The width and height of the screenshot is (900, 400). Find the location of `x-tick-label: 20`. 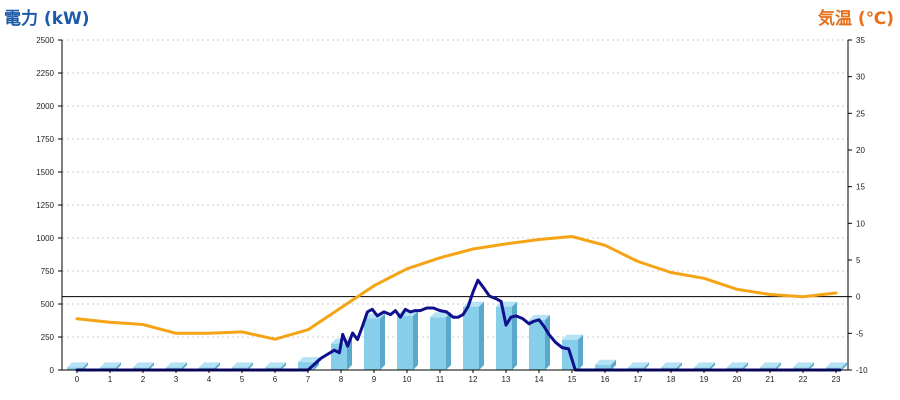

x-tick-label: 20 is located at coordinates (737, 379).